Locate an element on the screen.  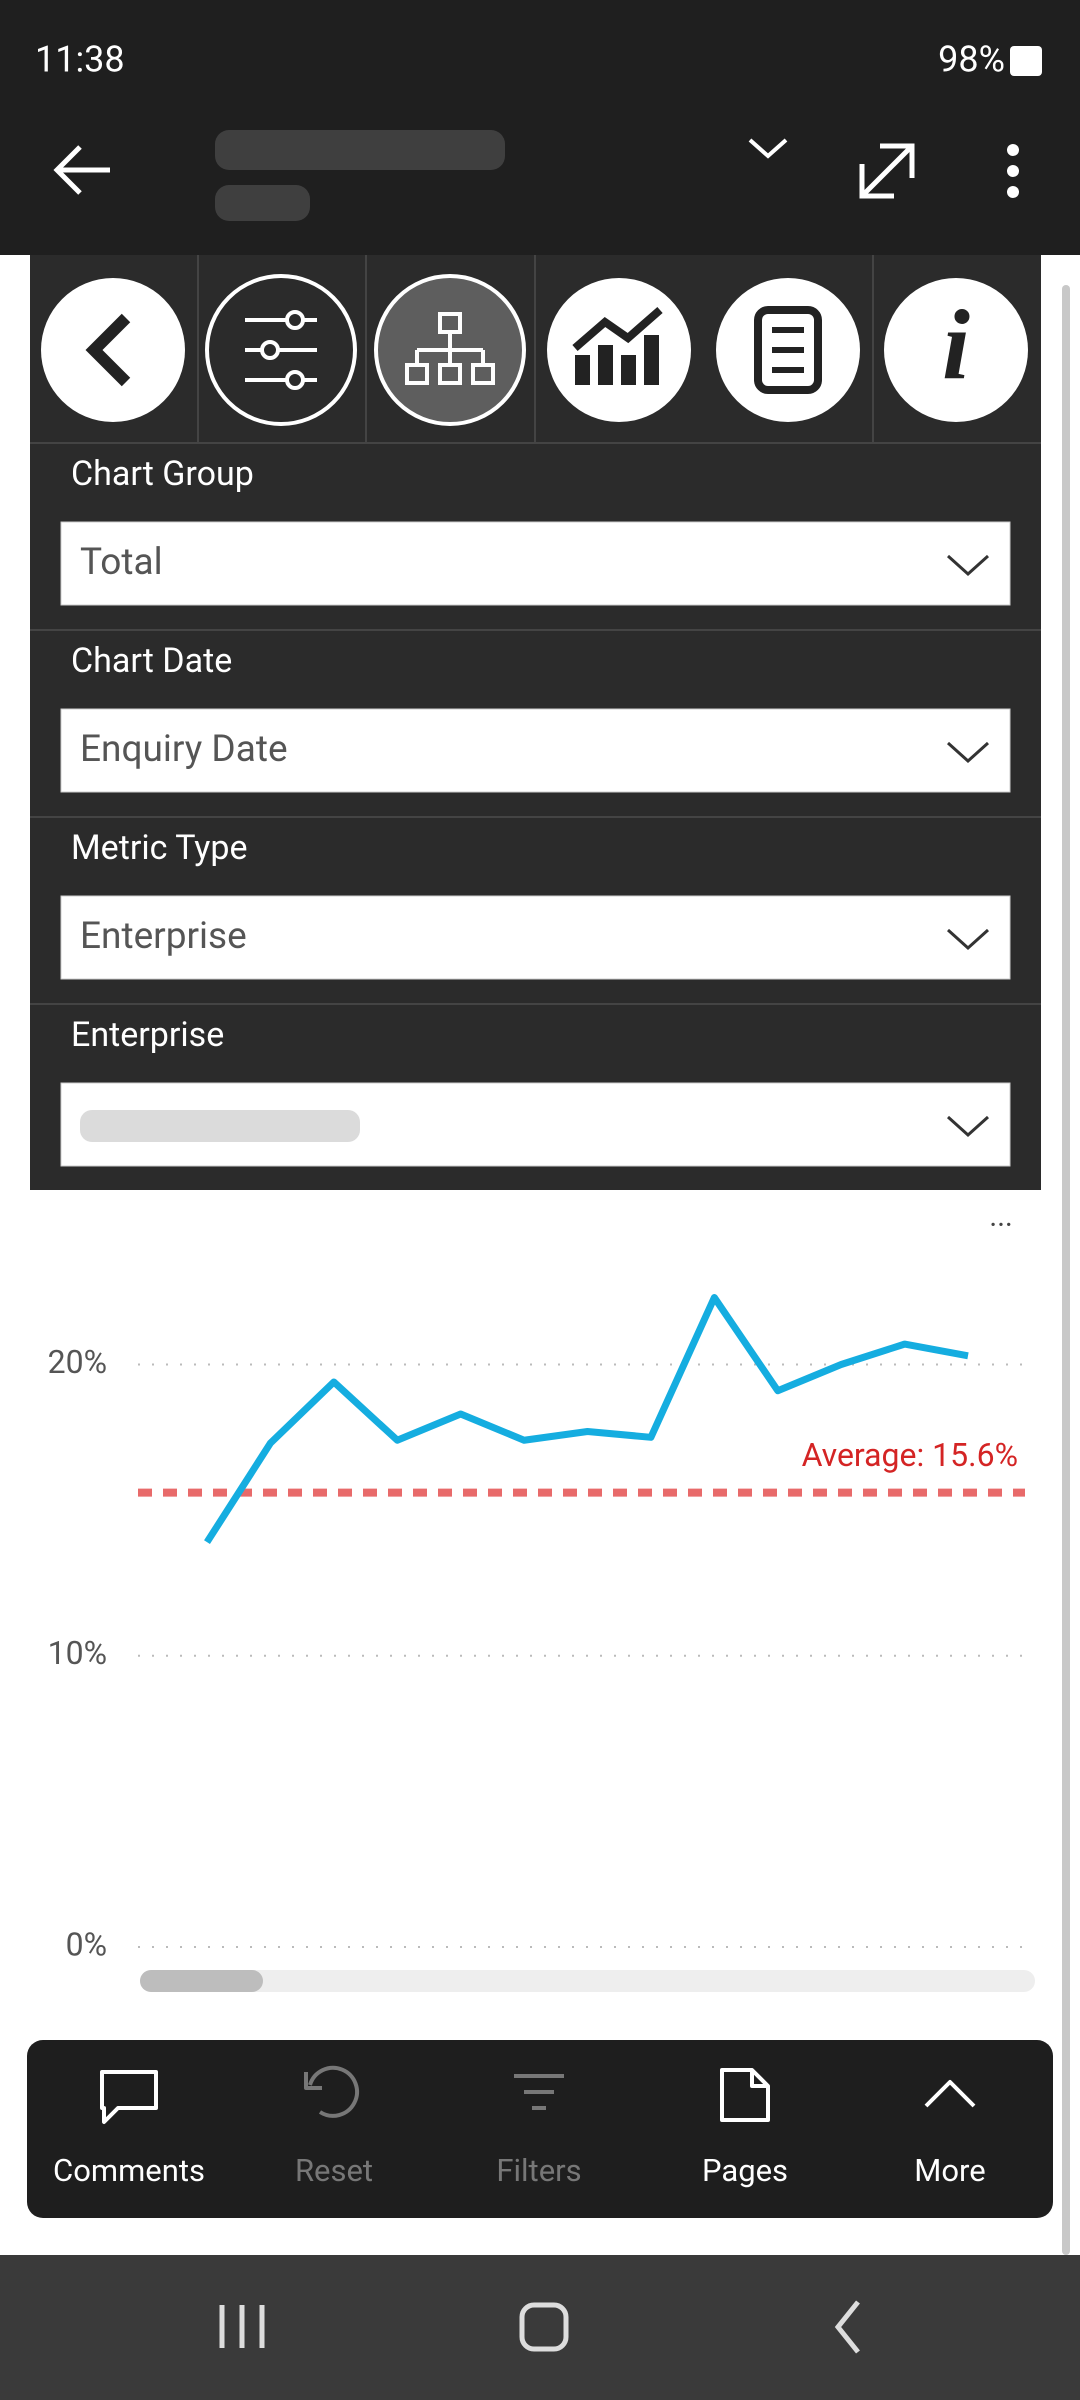
info-button is located at coordinates (956, 350).